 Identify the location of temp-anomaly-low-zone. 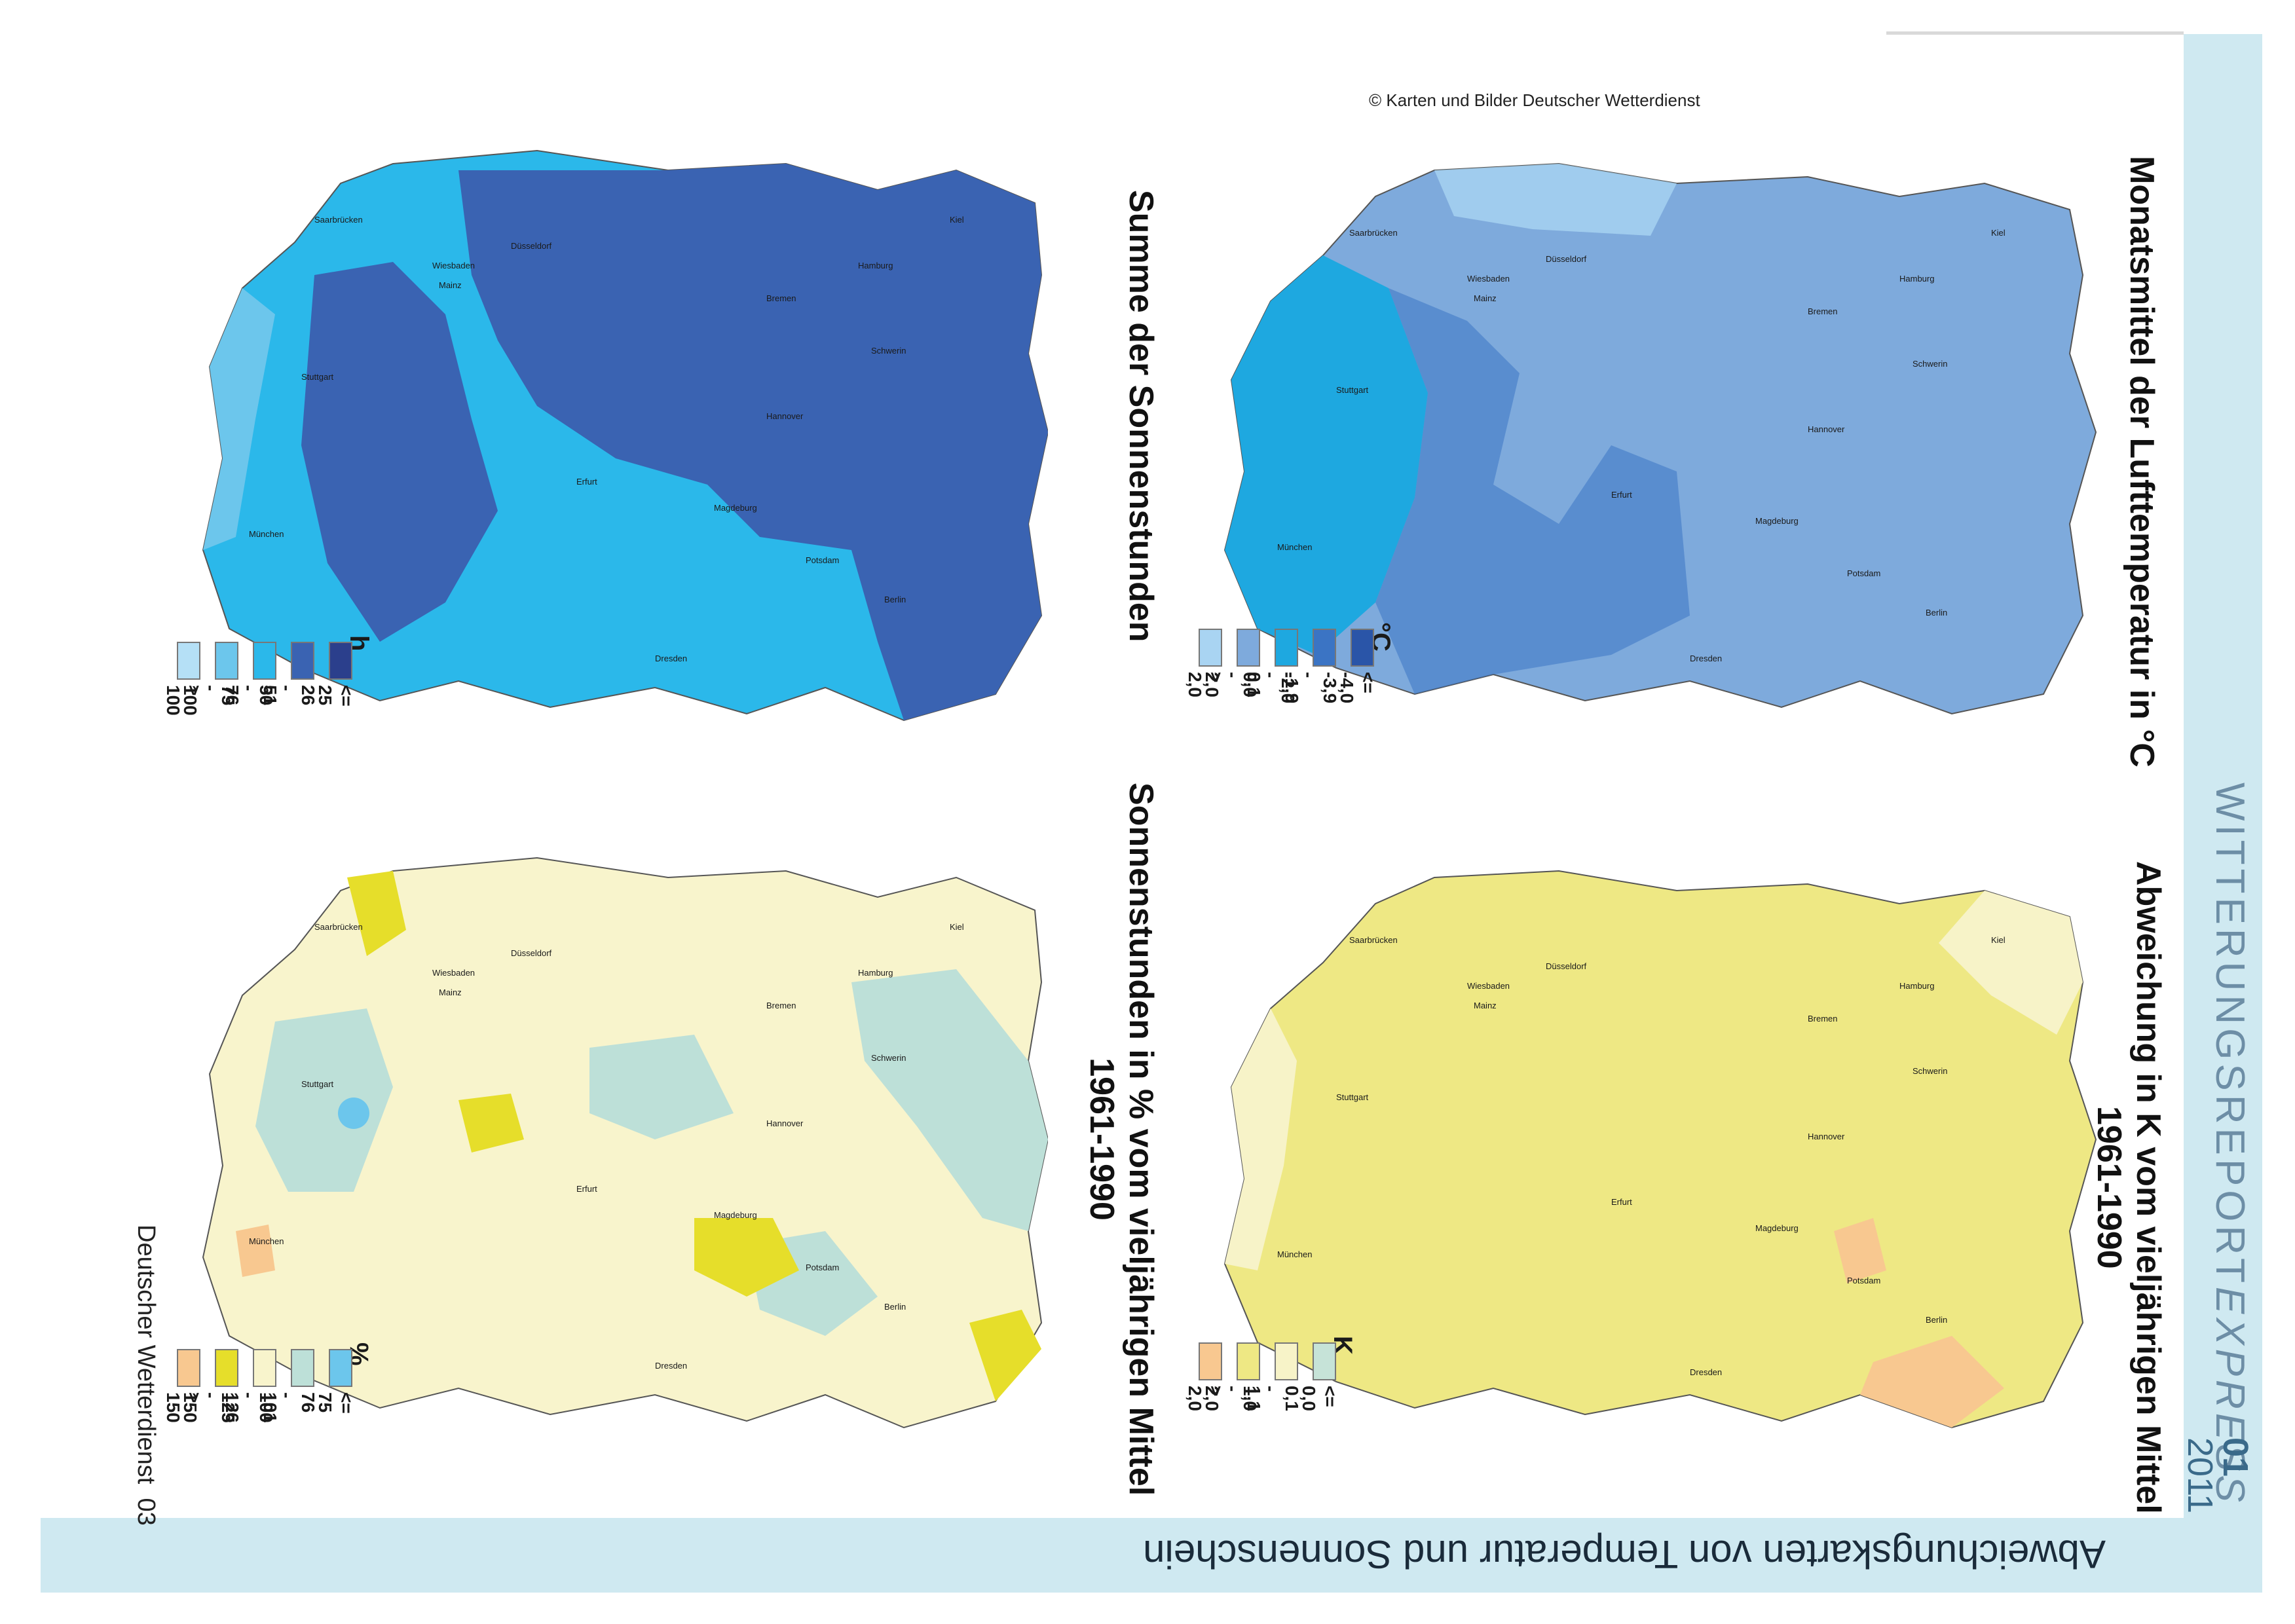
(2011, 963).